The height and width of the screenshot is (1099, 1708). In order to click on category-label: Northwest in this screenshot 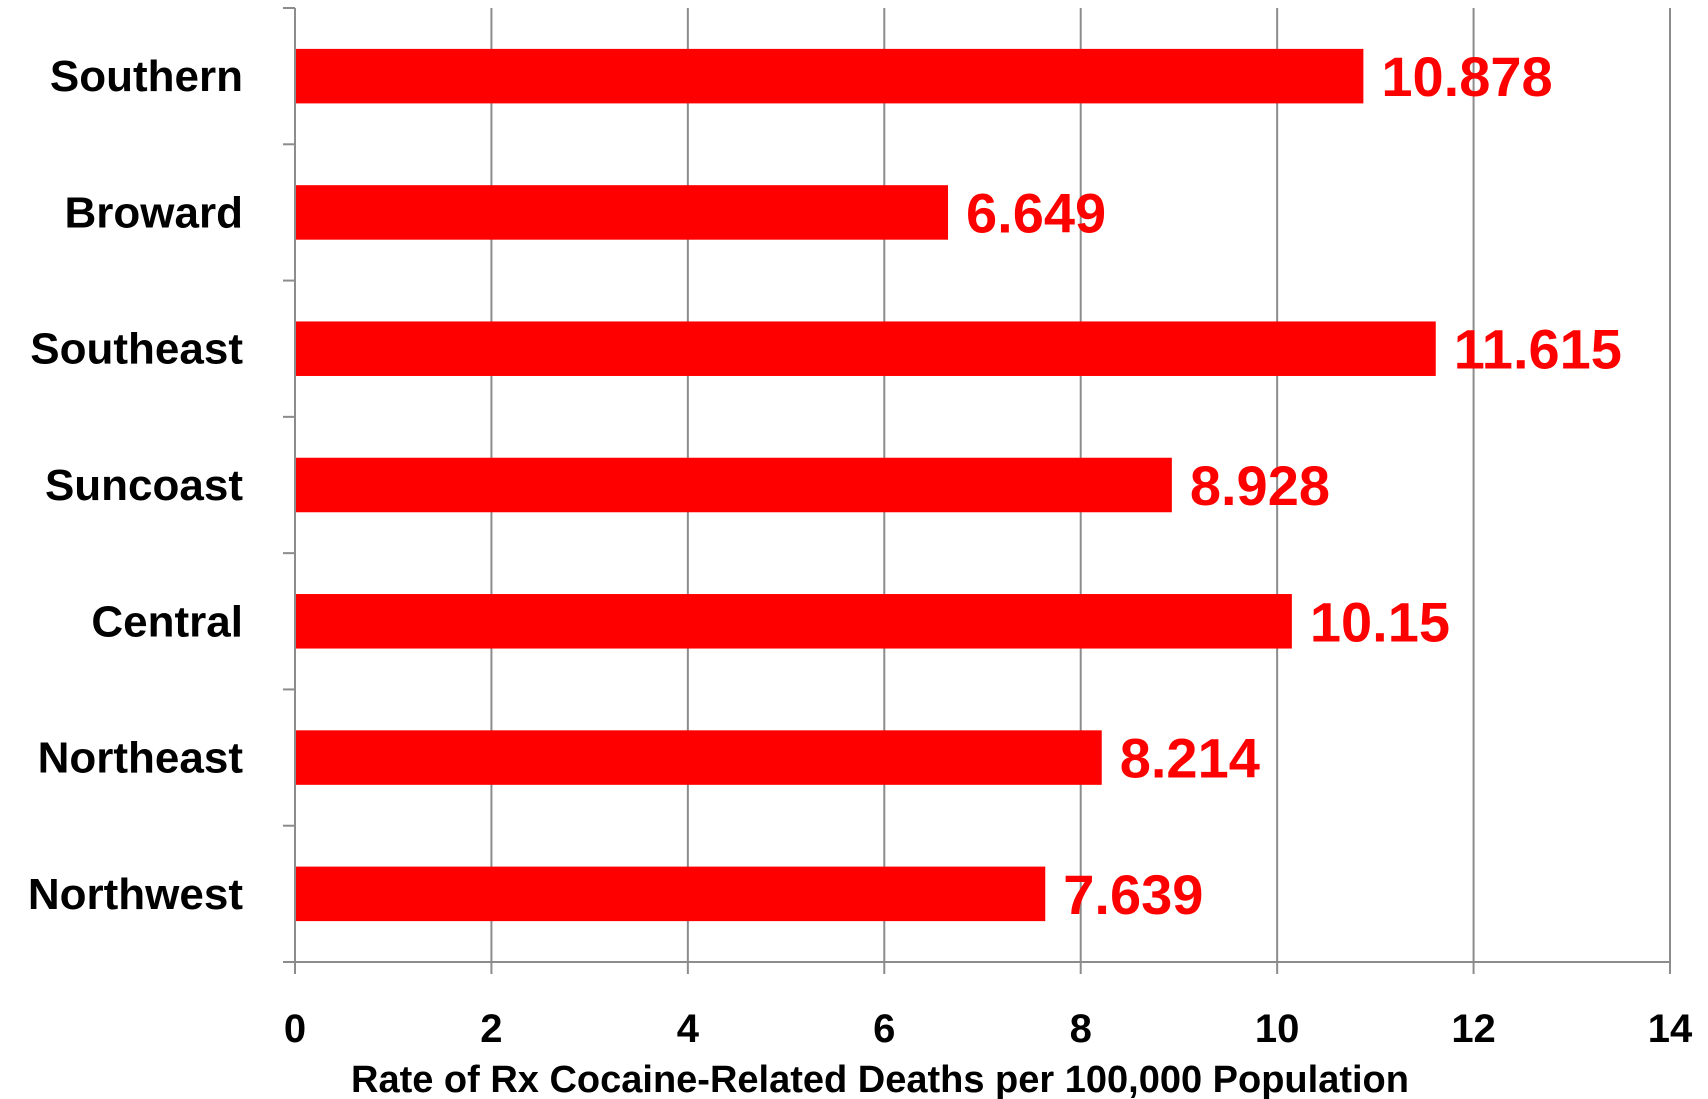, I will do `click(135, 894)`.